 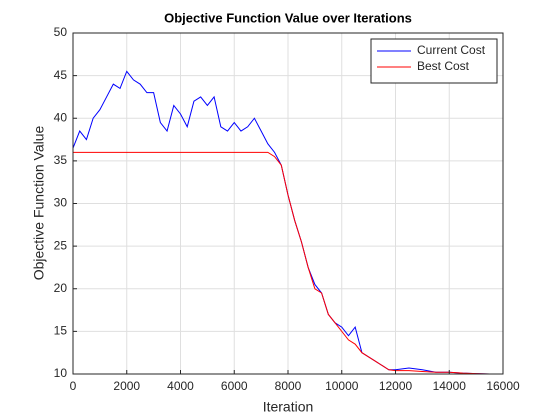 I want to click on x-tick-label: 12000, so click(x=396, y=386).